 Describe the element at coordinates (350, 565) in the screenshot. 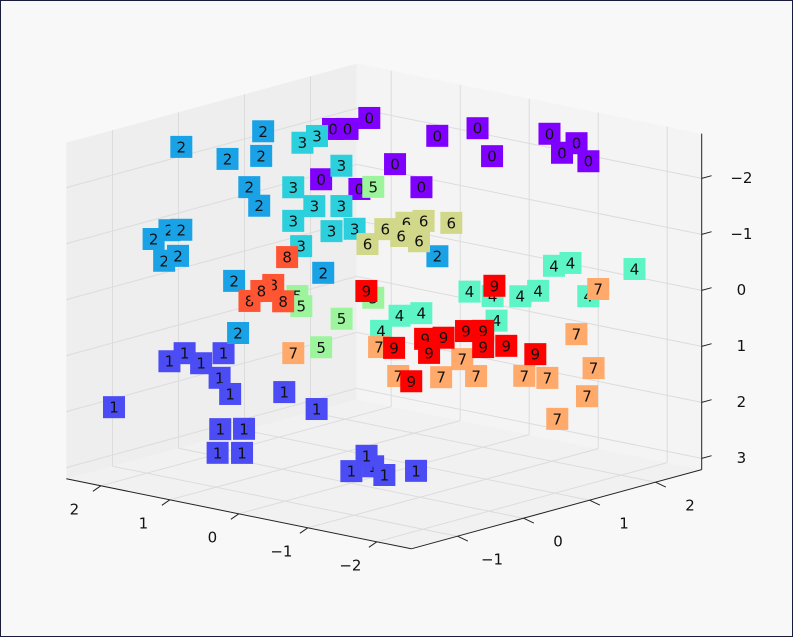

I see `x-tick-label: −2` at that location.